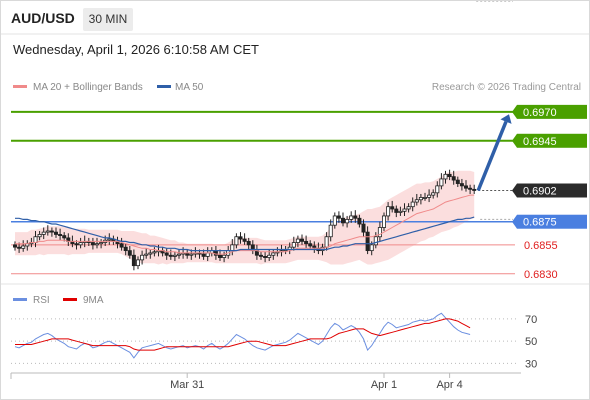 This screenshot has height=400, width=590. Describe the element at coordinates (541, 275) in the screenshot. I see `level-label-0.6830: 0.6830` at that location.